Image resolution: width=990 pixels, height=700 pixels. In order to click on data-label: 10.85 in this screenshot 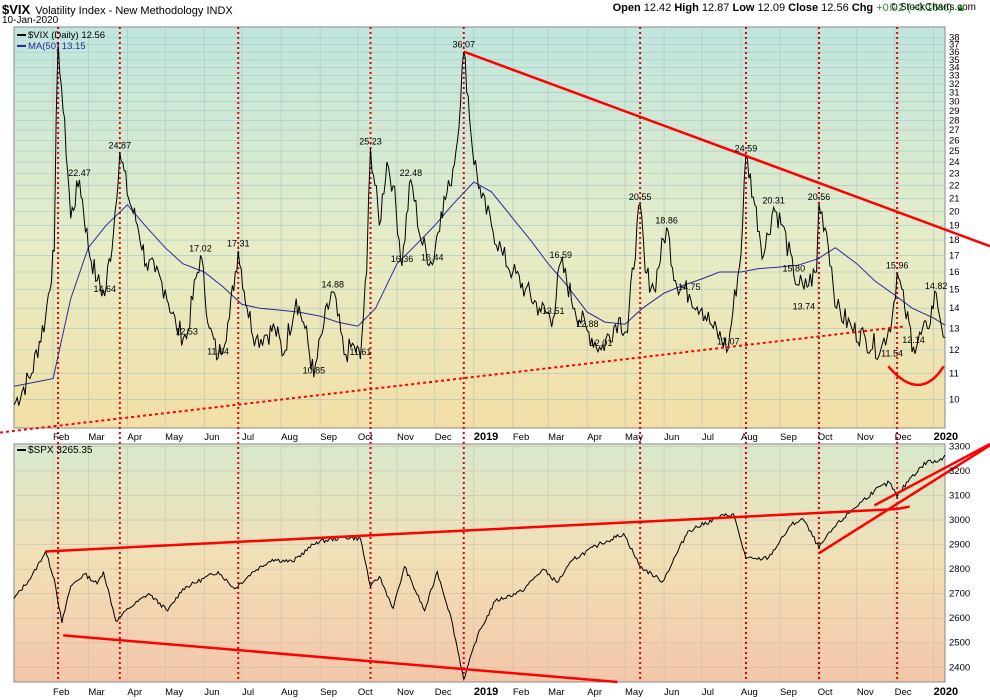, I will do `click(314, 370)`.